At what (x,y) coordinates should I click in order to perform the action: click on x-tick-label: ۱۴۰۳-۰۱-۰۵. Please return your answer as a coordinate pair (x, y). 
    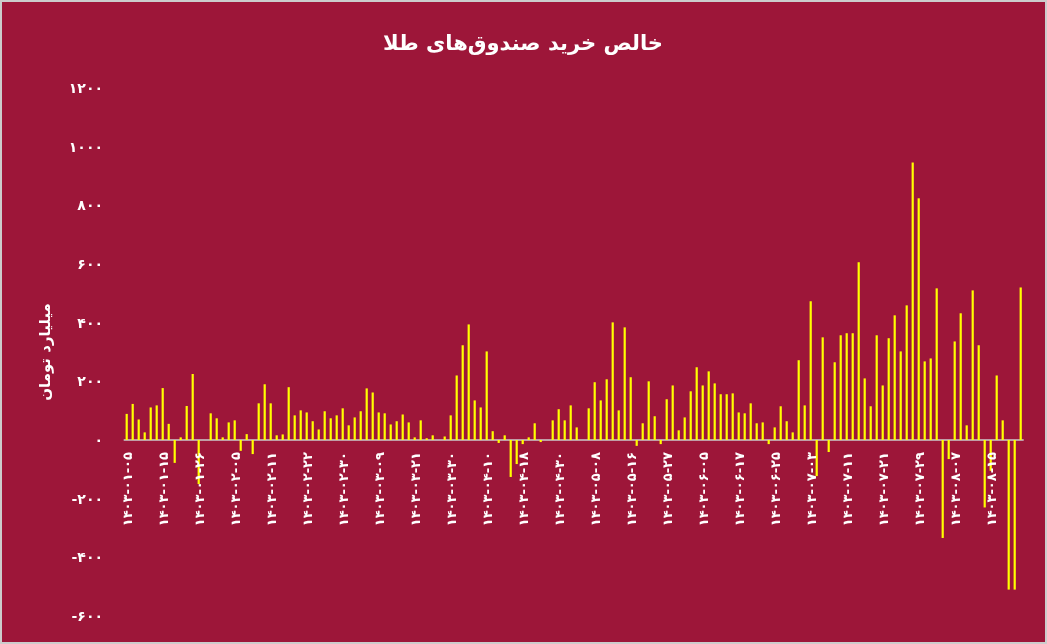
    Looking at the image, I should click on (127, 489).